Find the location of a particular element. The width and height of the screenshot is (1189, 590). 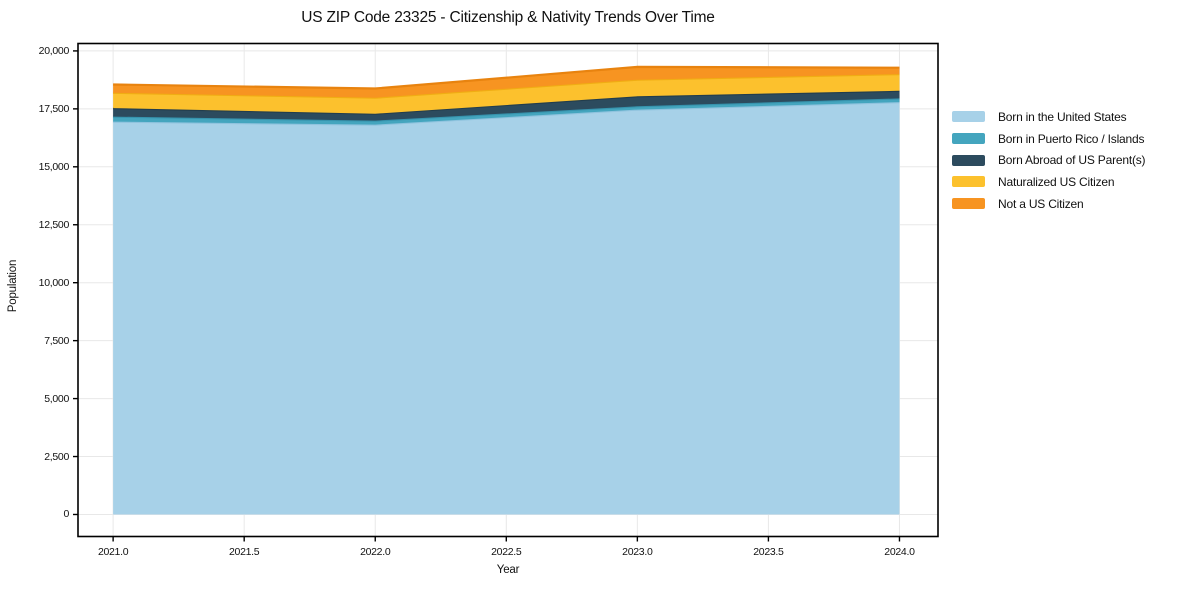

x-tick-label: 2022.5 is located at coordinates (506, 551).